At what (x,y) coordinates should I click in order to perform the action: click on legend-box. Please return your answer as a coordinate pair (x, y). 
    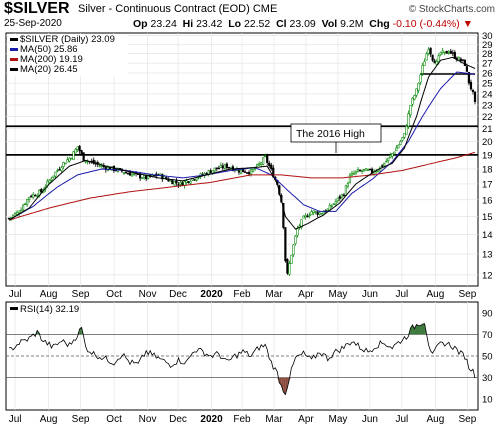
    Looking at the image, I should click on (68, 55).